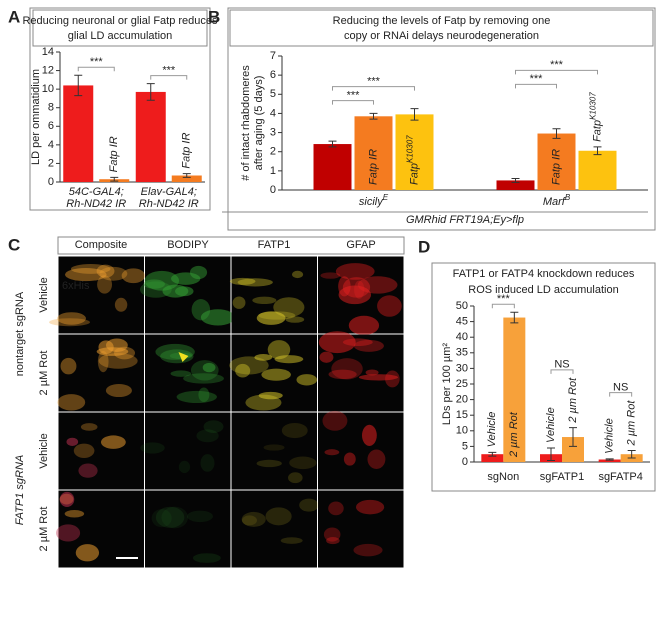 The height and width of the screenshot is (619, 667). Describe the element at coordinates (51, 163) in the screenshot. I see `y-tick-label: 2` at that location.